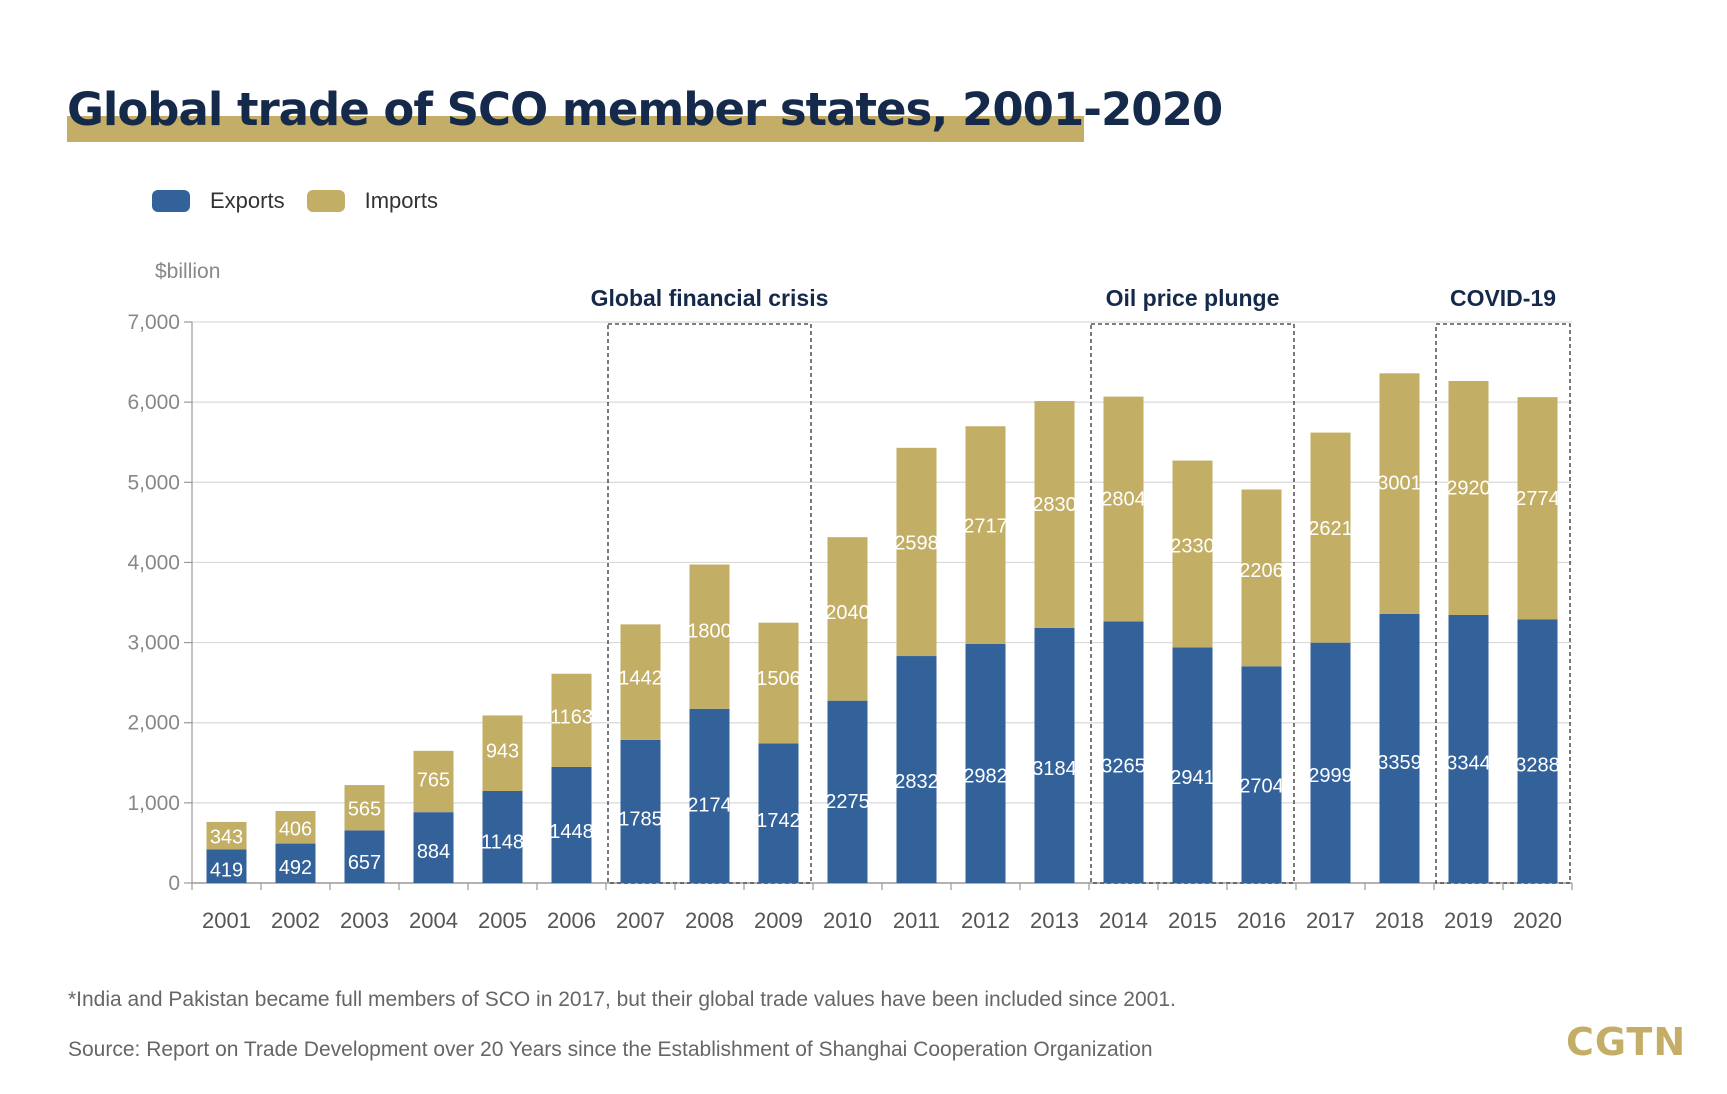 This screenshot has width=1727, height=1094. I want to click on data-label-exports: 1742, so click(778, 821).